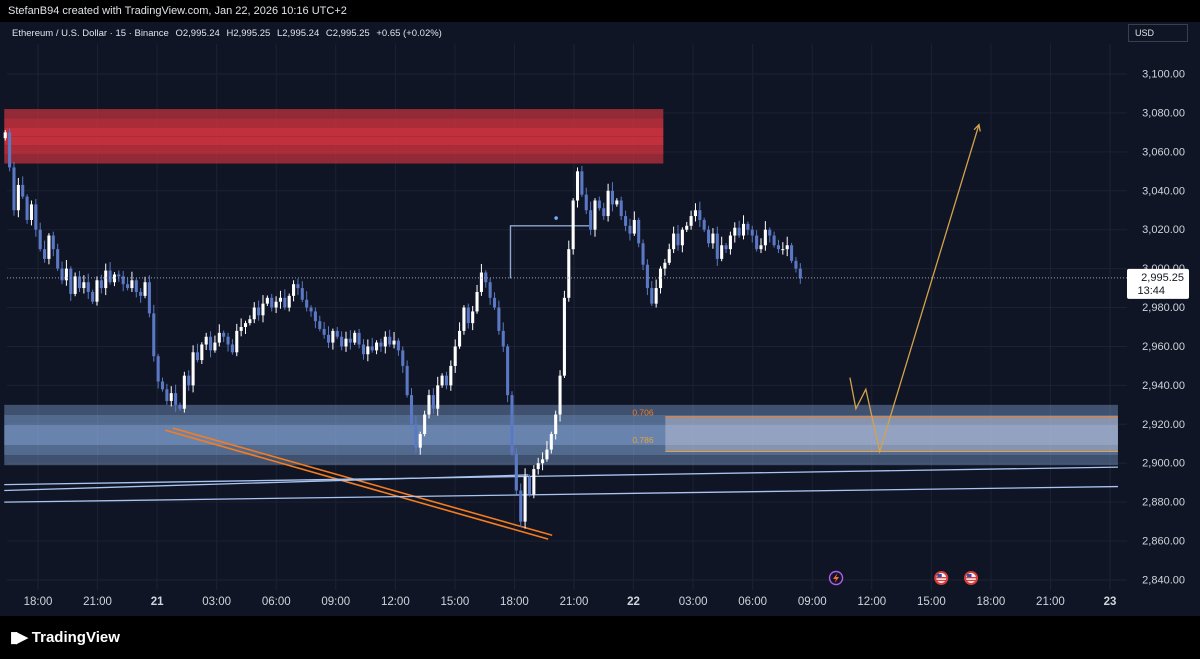 The image size is (1200, 659). Describe the element at coordinates (1163, 308) in the screenshot. I see `price-tick-label: 2,980.00` at that location.